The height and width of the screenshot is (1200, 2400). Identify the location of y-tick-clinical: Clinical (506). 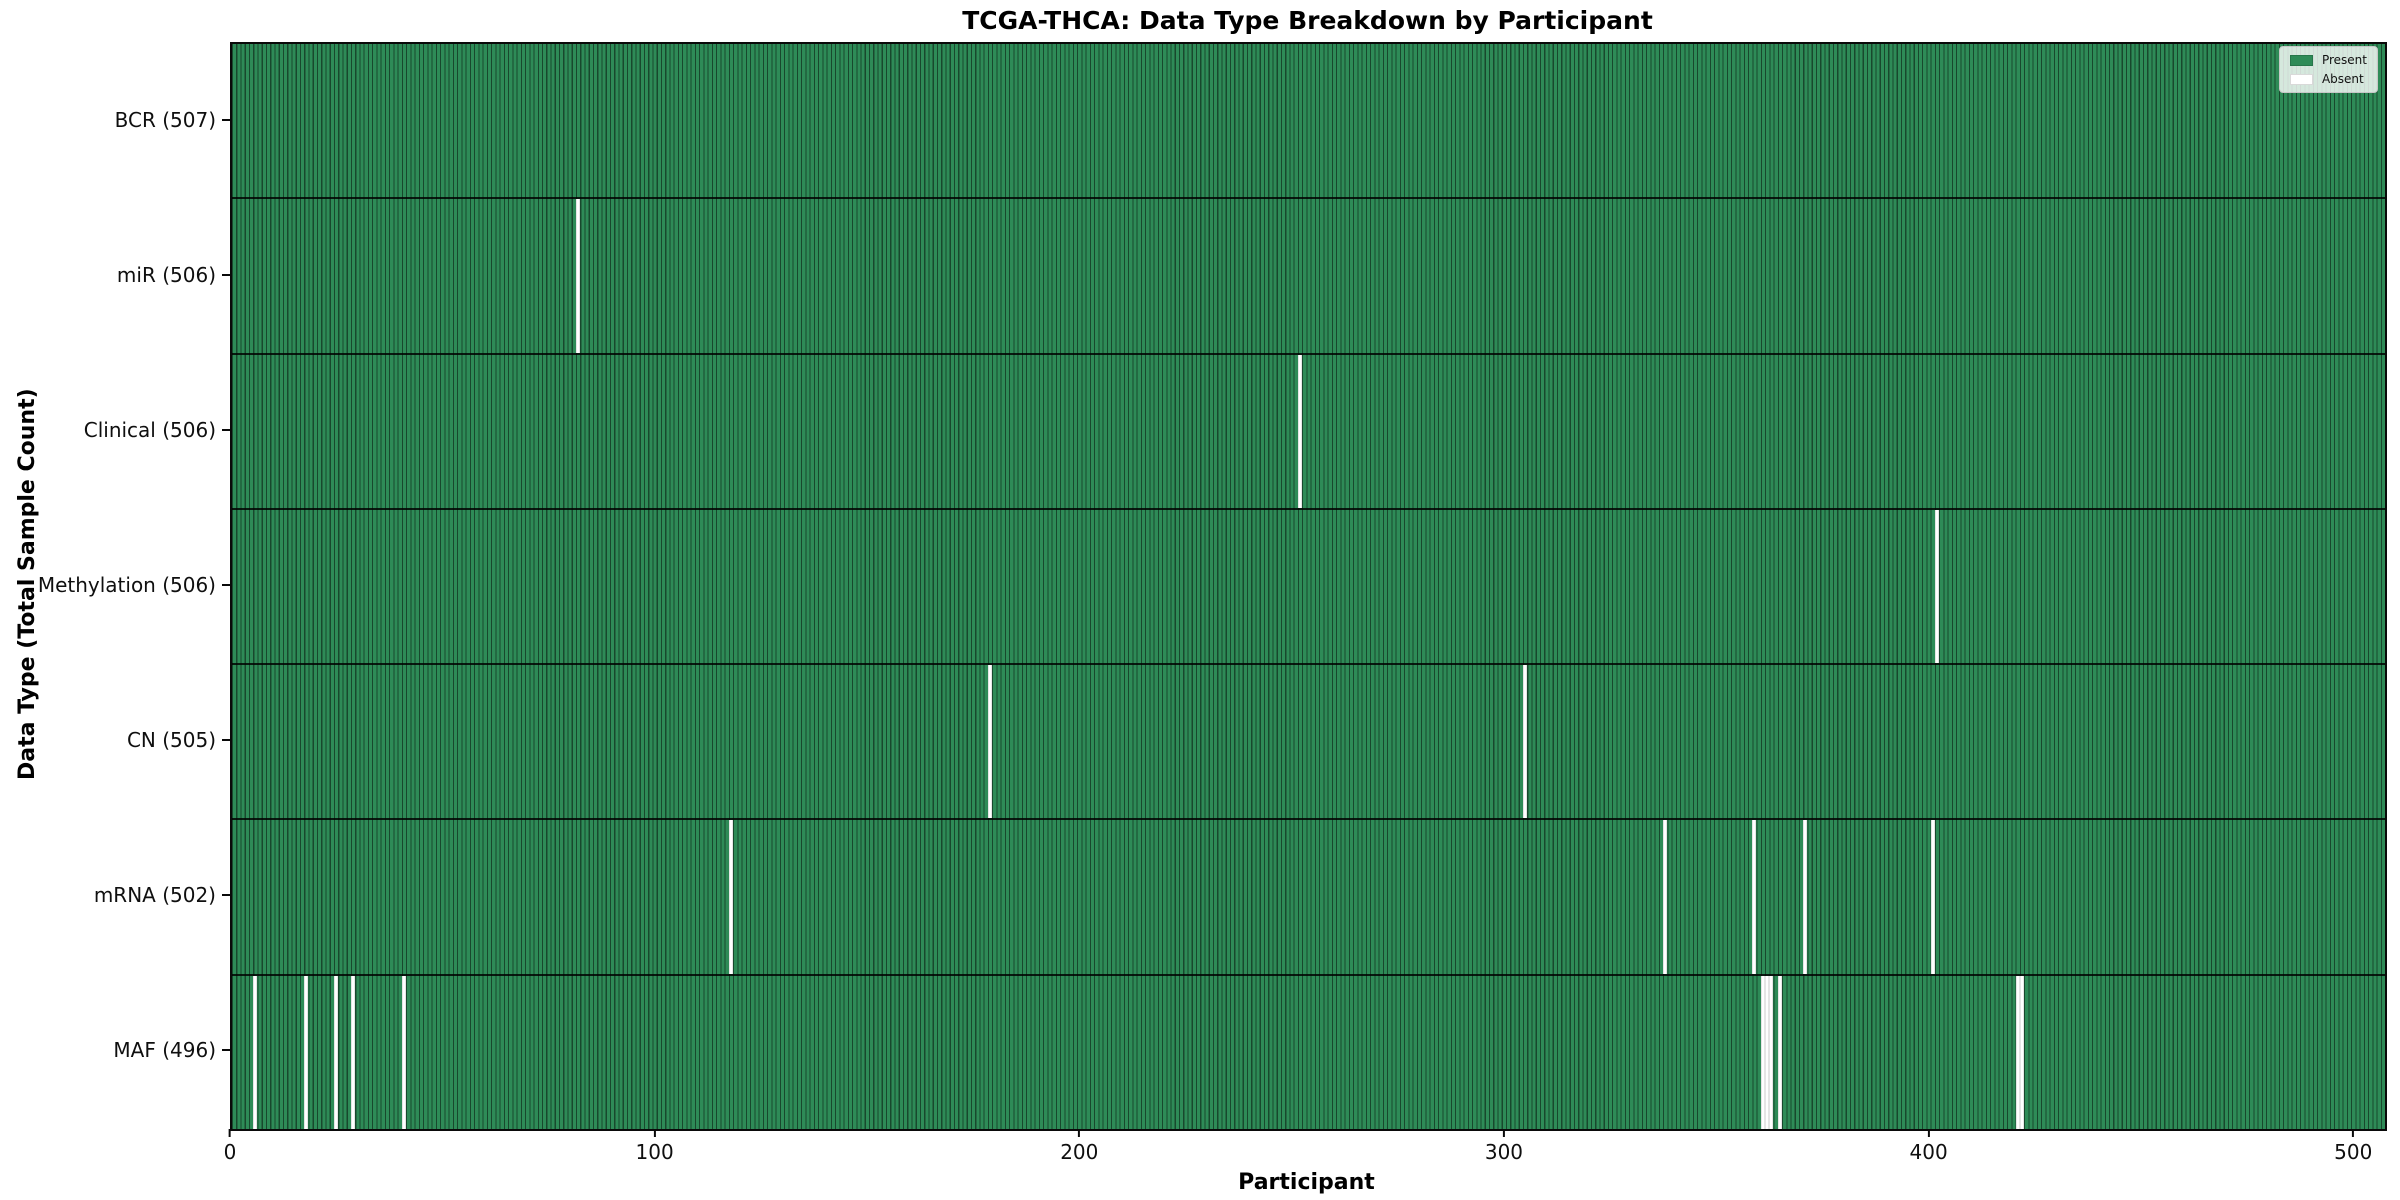
(157, 430).